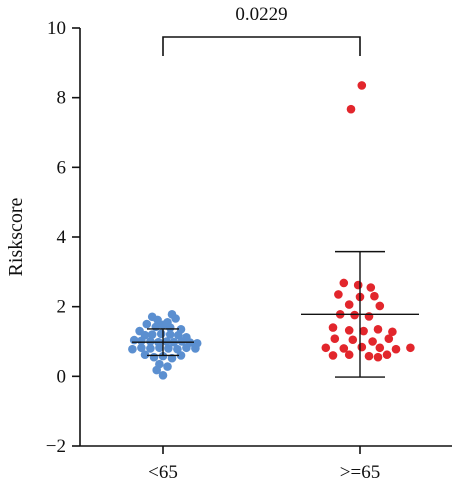  Describe the element at coordinates (163, 472) in the screenshot. I see `x-tick-label: <65` at that location.